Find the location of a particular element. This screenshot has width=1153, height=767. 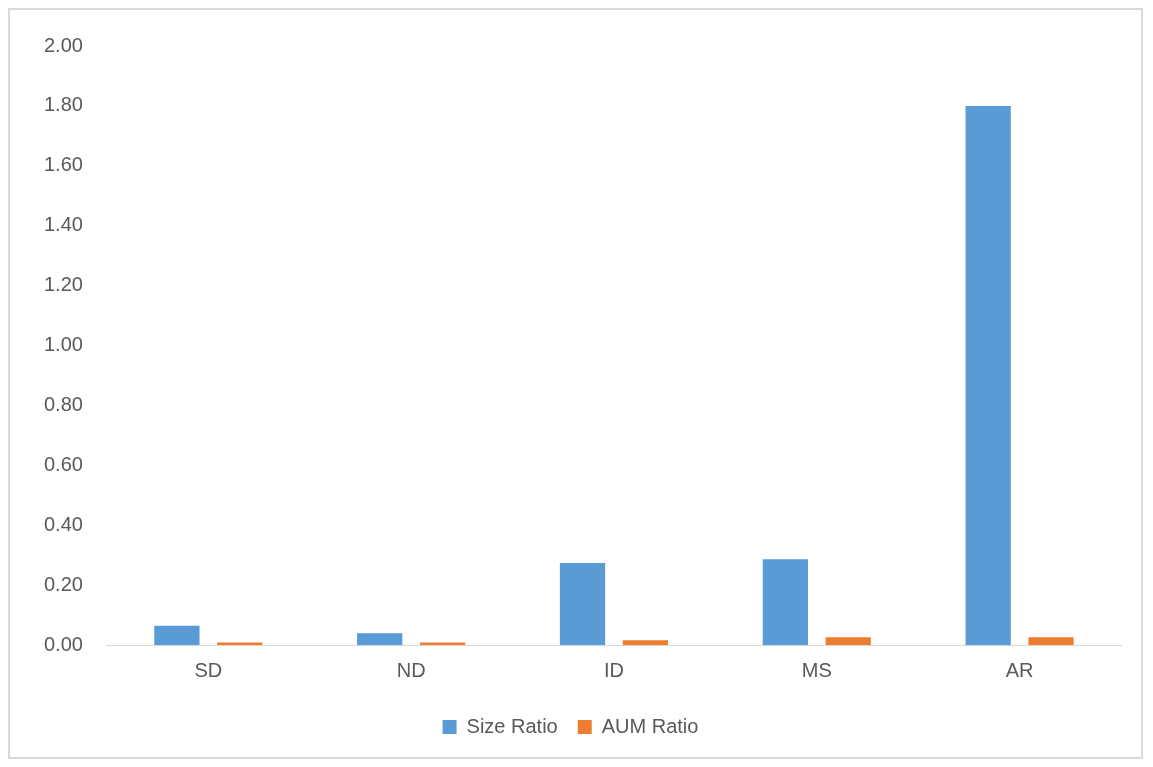

y-tick-label: 1.00 is located at coordinates (63, 344).